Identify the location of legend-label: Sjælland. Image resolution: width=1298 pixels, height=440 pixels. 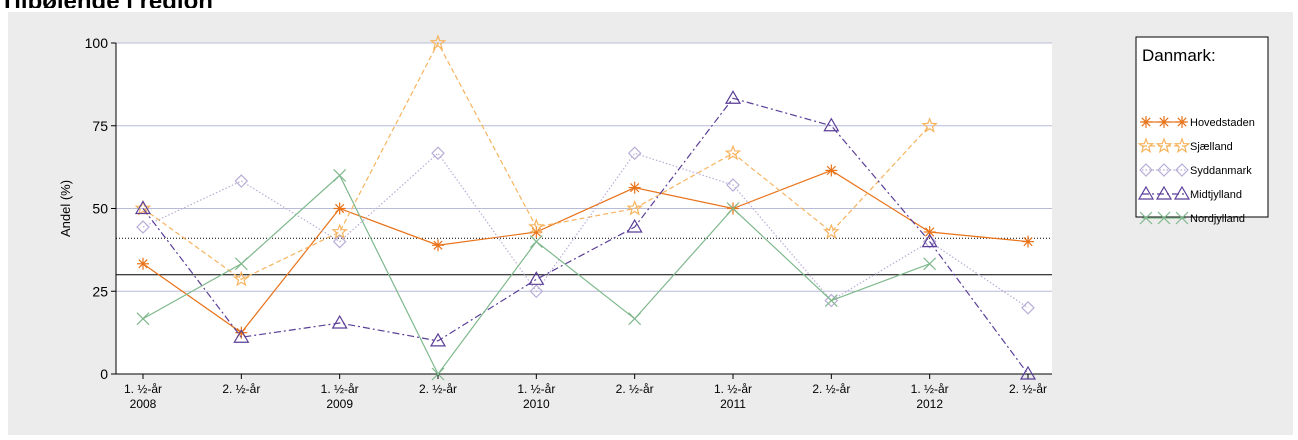
(1211, 147).